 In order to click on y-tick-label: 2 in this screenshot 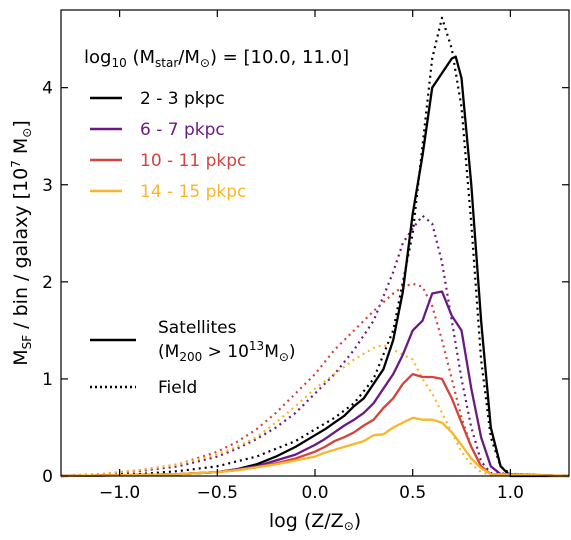, I will do `click(47, 283)`.